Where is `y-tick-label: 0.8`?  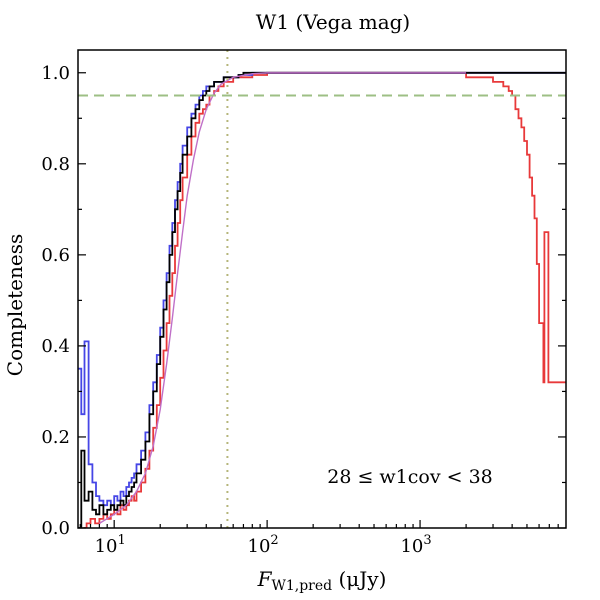
y-tick-label: 0.8 is located at coordinates (55, 164).